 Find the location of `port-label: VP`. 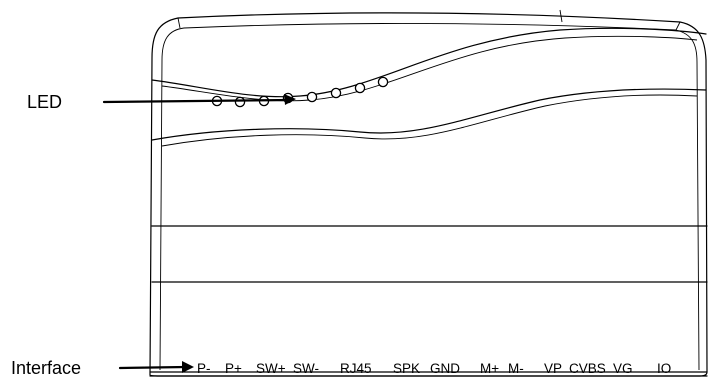

port-label: VP is located at coordinates (553, 368).